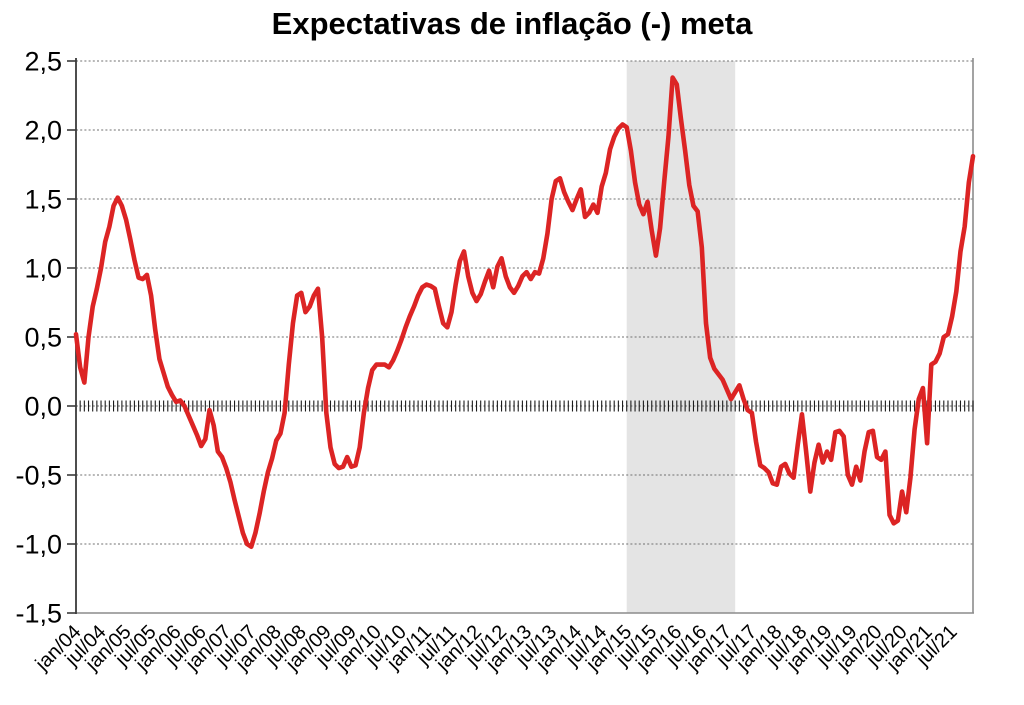 This screenshot has width=1024, height=705. What do you see at coordinates (524, 406) in the screenshot?
I see `zero-axis-ticks` at bounding box center [524, 406].